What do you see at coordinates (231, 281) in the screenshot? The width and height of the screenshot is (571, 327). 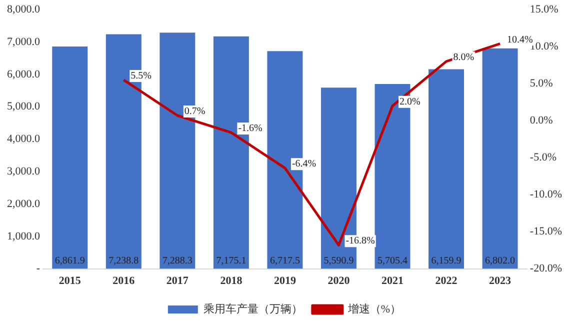 I see `x-tick-label: 2018` at bounding box center [231, 281].